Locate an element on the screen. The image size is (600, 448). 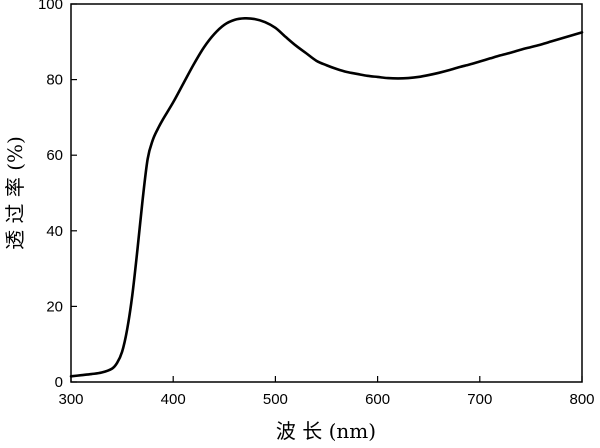
x-tick-label: 400 is located at coordinates (173, 399).